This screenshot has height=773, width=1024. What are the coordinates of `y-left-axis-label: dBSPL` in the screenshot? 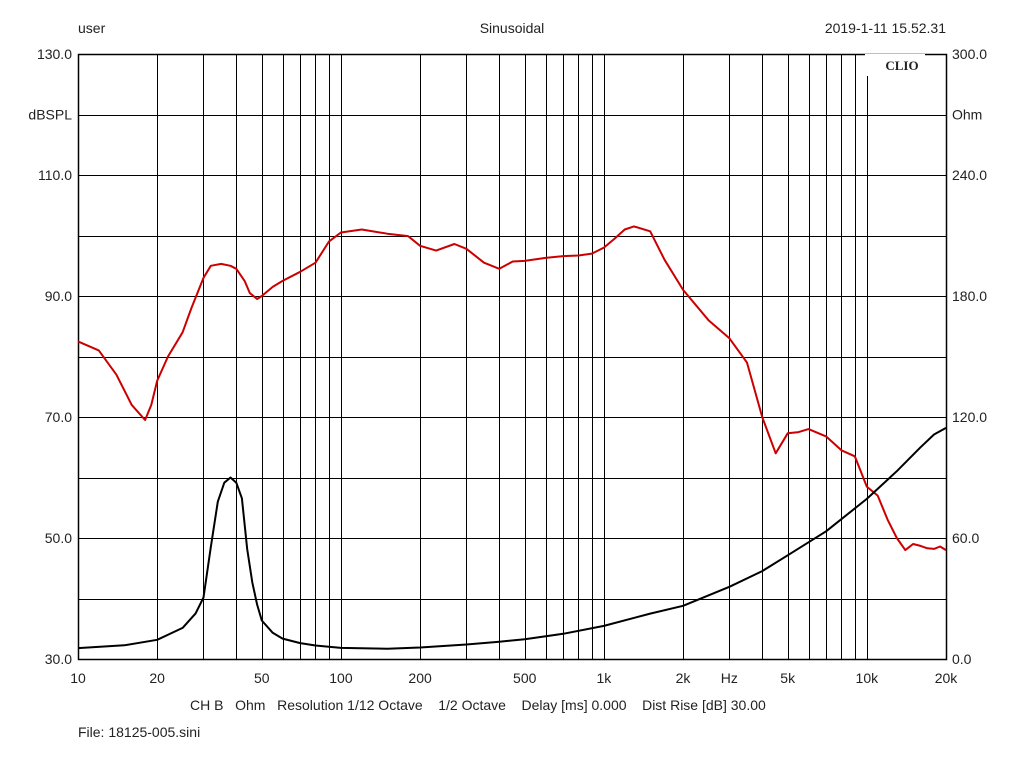 It's located at (50, 115).